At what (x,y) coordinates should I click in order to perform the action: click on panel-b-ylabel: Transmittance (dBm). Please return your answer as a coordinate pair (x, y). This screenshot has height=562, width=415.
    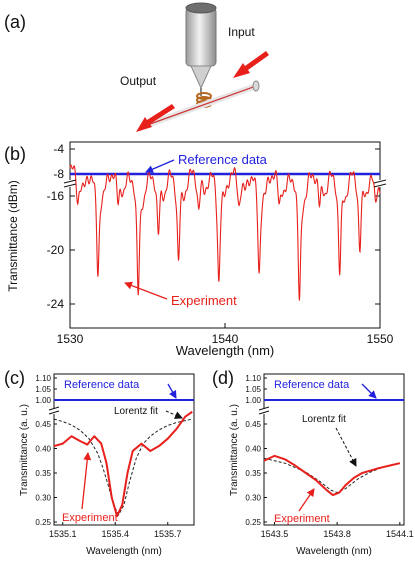
    Looking at the image, I should click on (13, 236).